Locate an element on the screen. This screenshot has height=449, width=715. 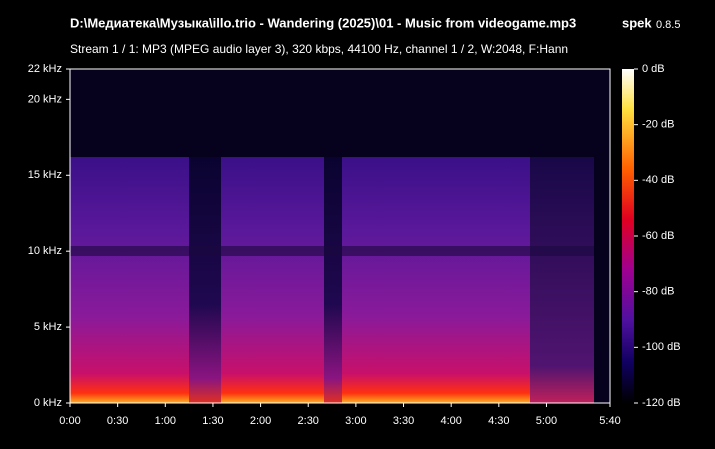
y-tick-label: 10 kHz is located at coordinates (45, 251).